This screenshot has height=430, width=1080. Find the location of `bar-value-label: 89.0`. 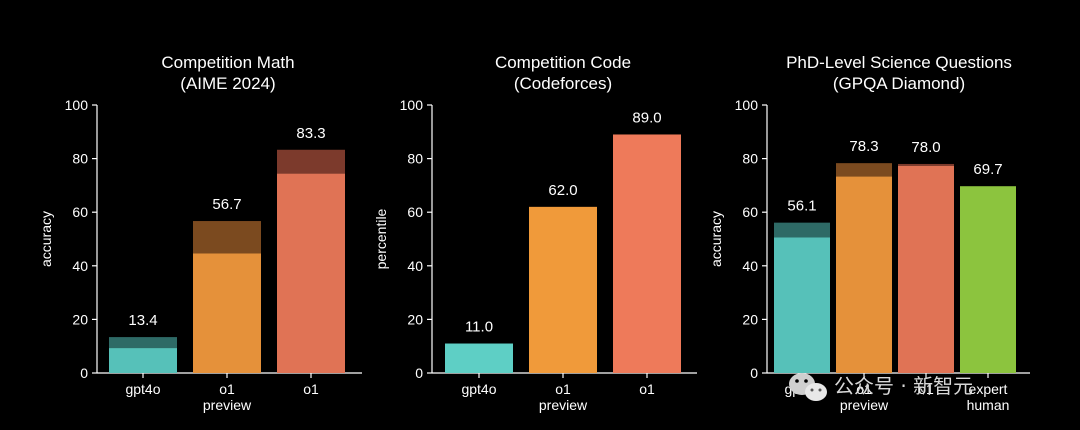

bar-value-label: 89.0 is located at coordinates (646, 117).